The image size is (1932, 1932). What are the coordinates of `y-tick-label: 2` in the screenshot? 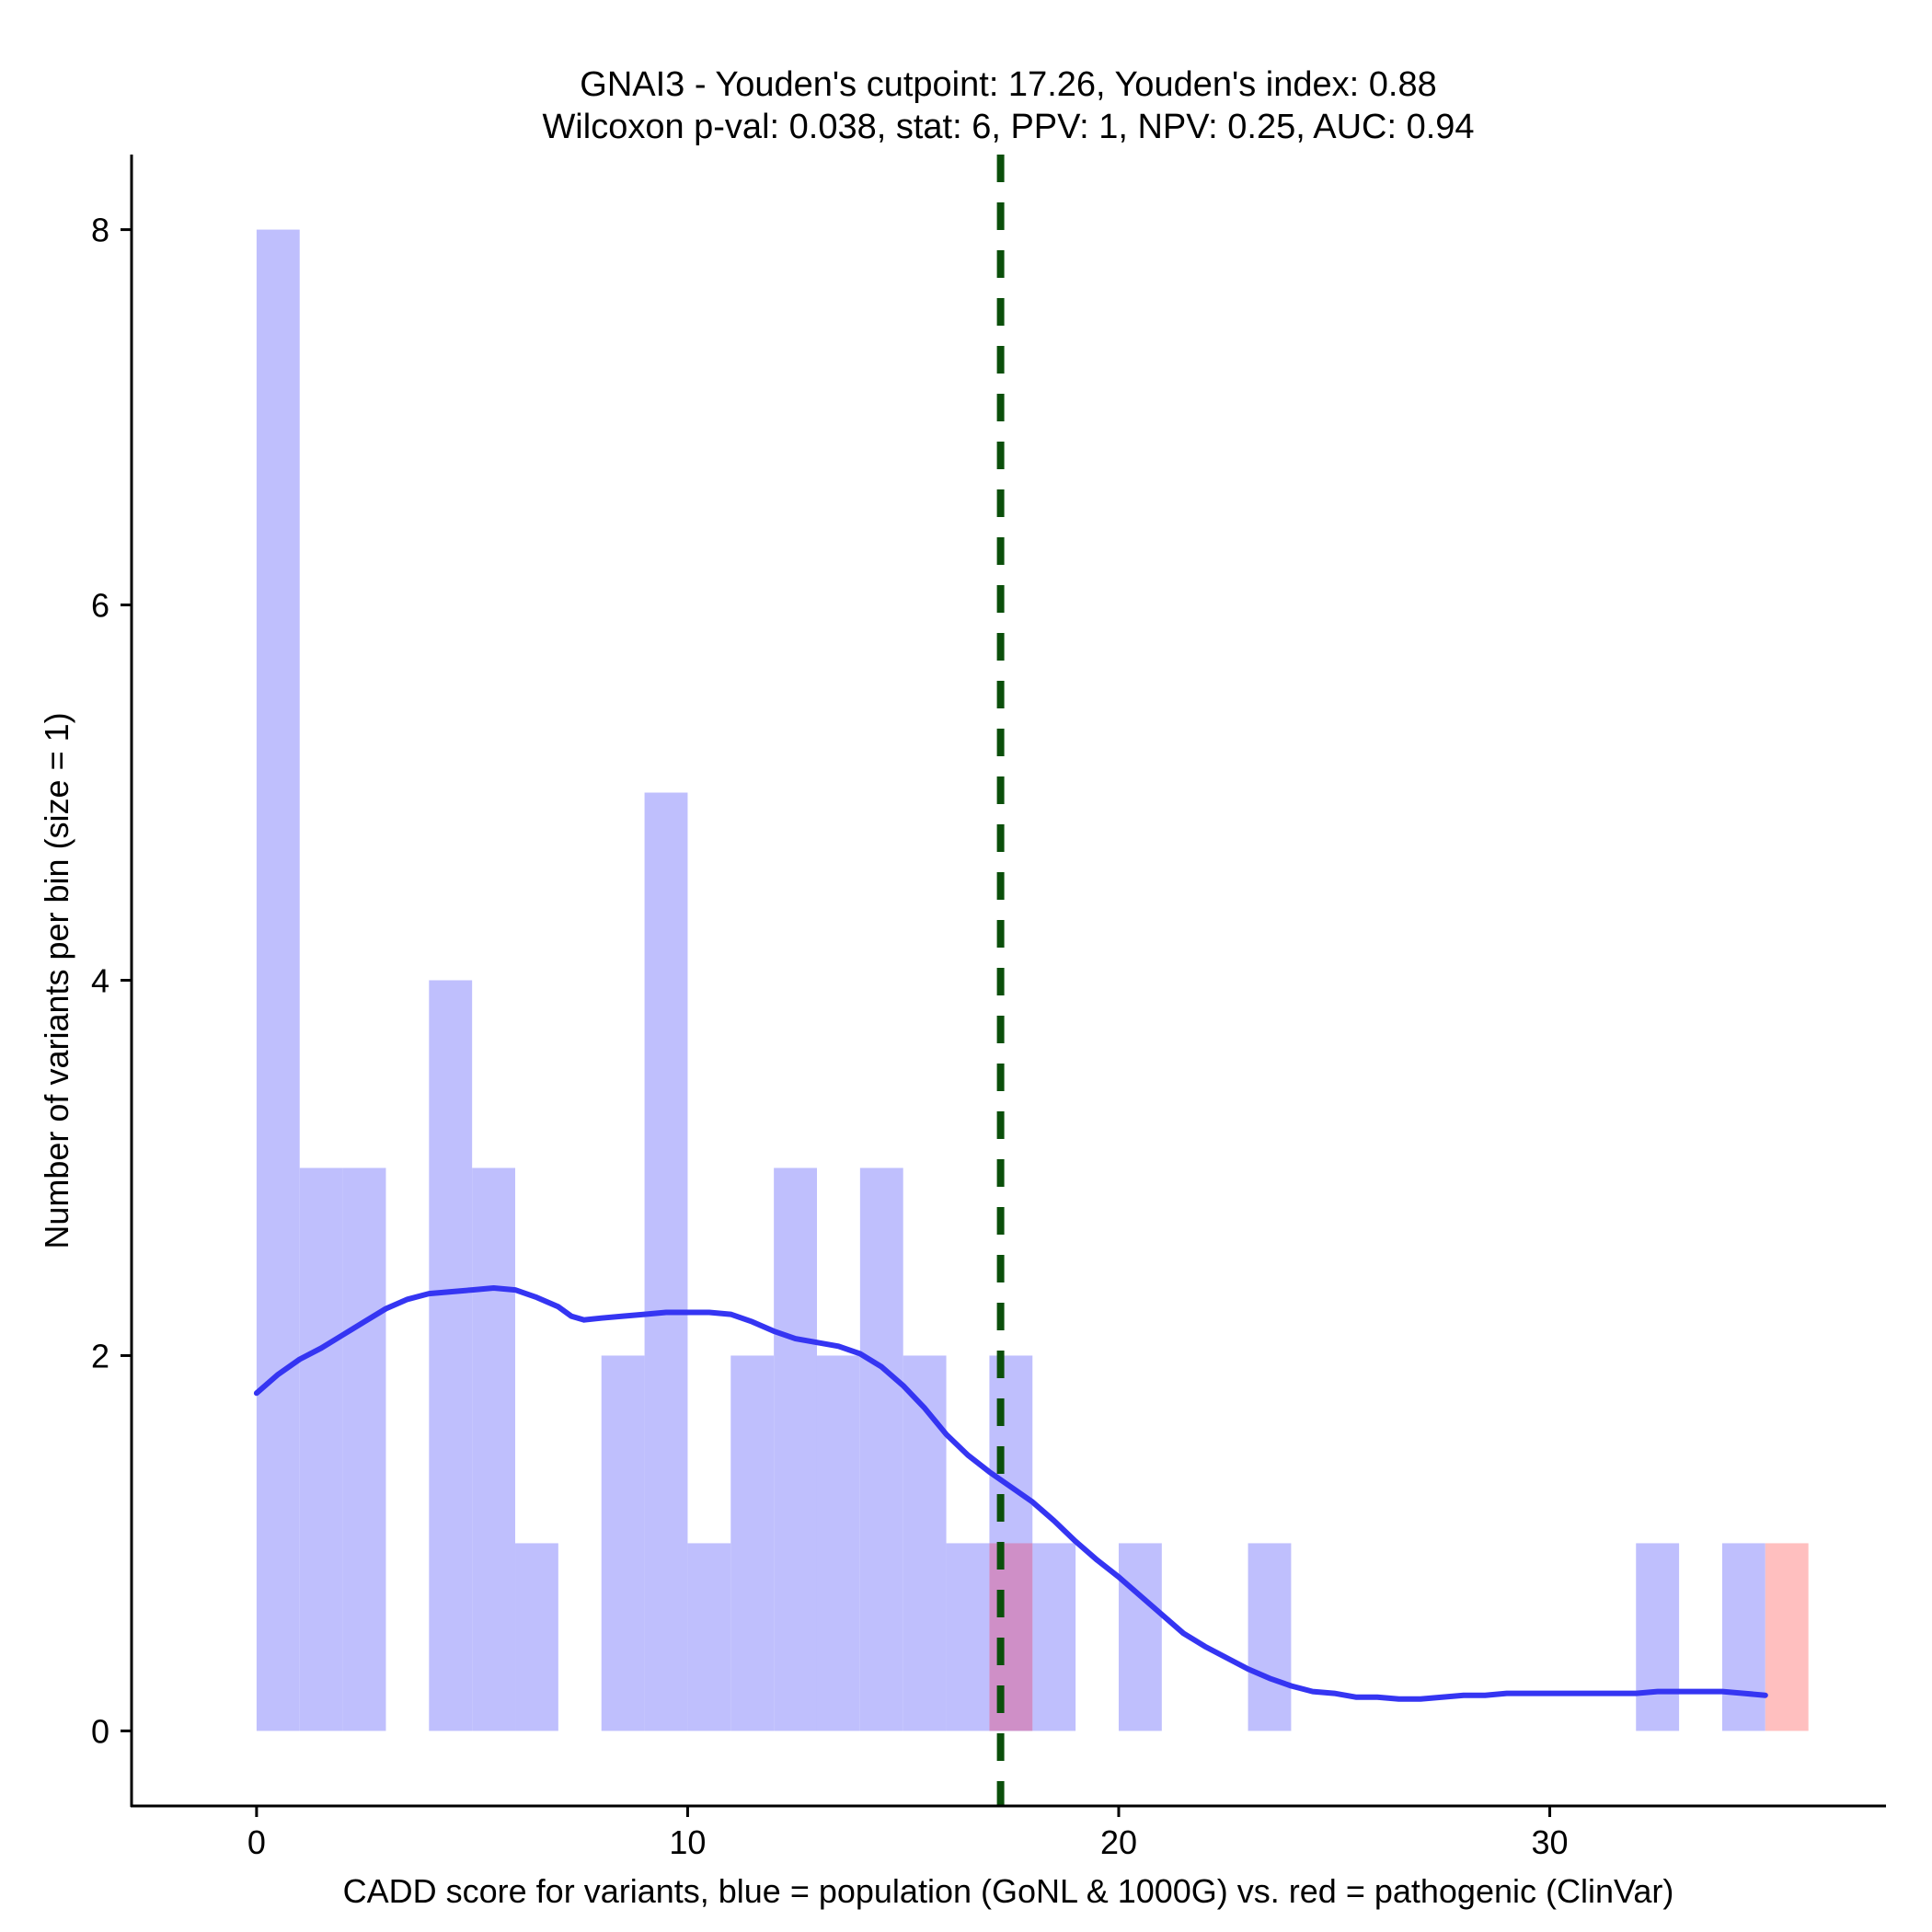 It's located at (100, 1355).